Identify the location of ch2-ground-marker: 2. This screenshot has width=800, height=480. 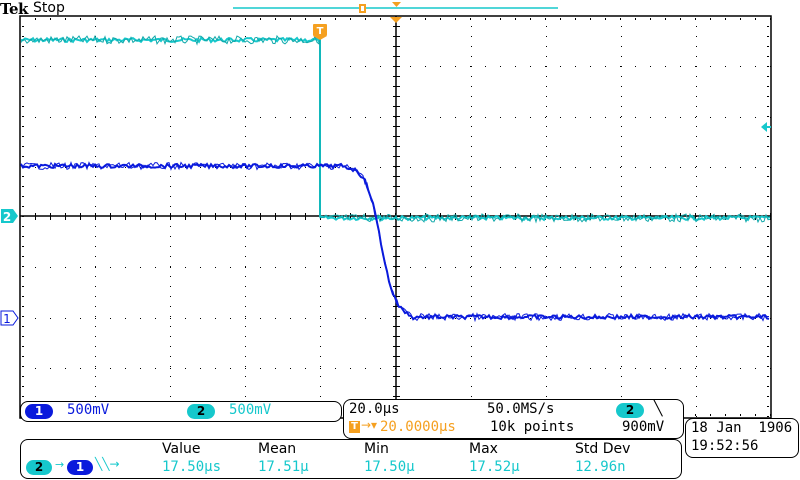
(9, 216).